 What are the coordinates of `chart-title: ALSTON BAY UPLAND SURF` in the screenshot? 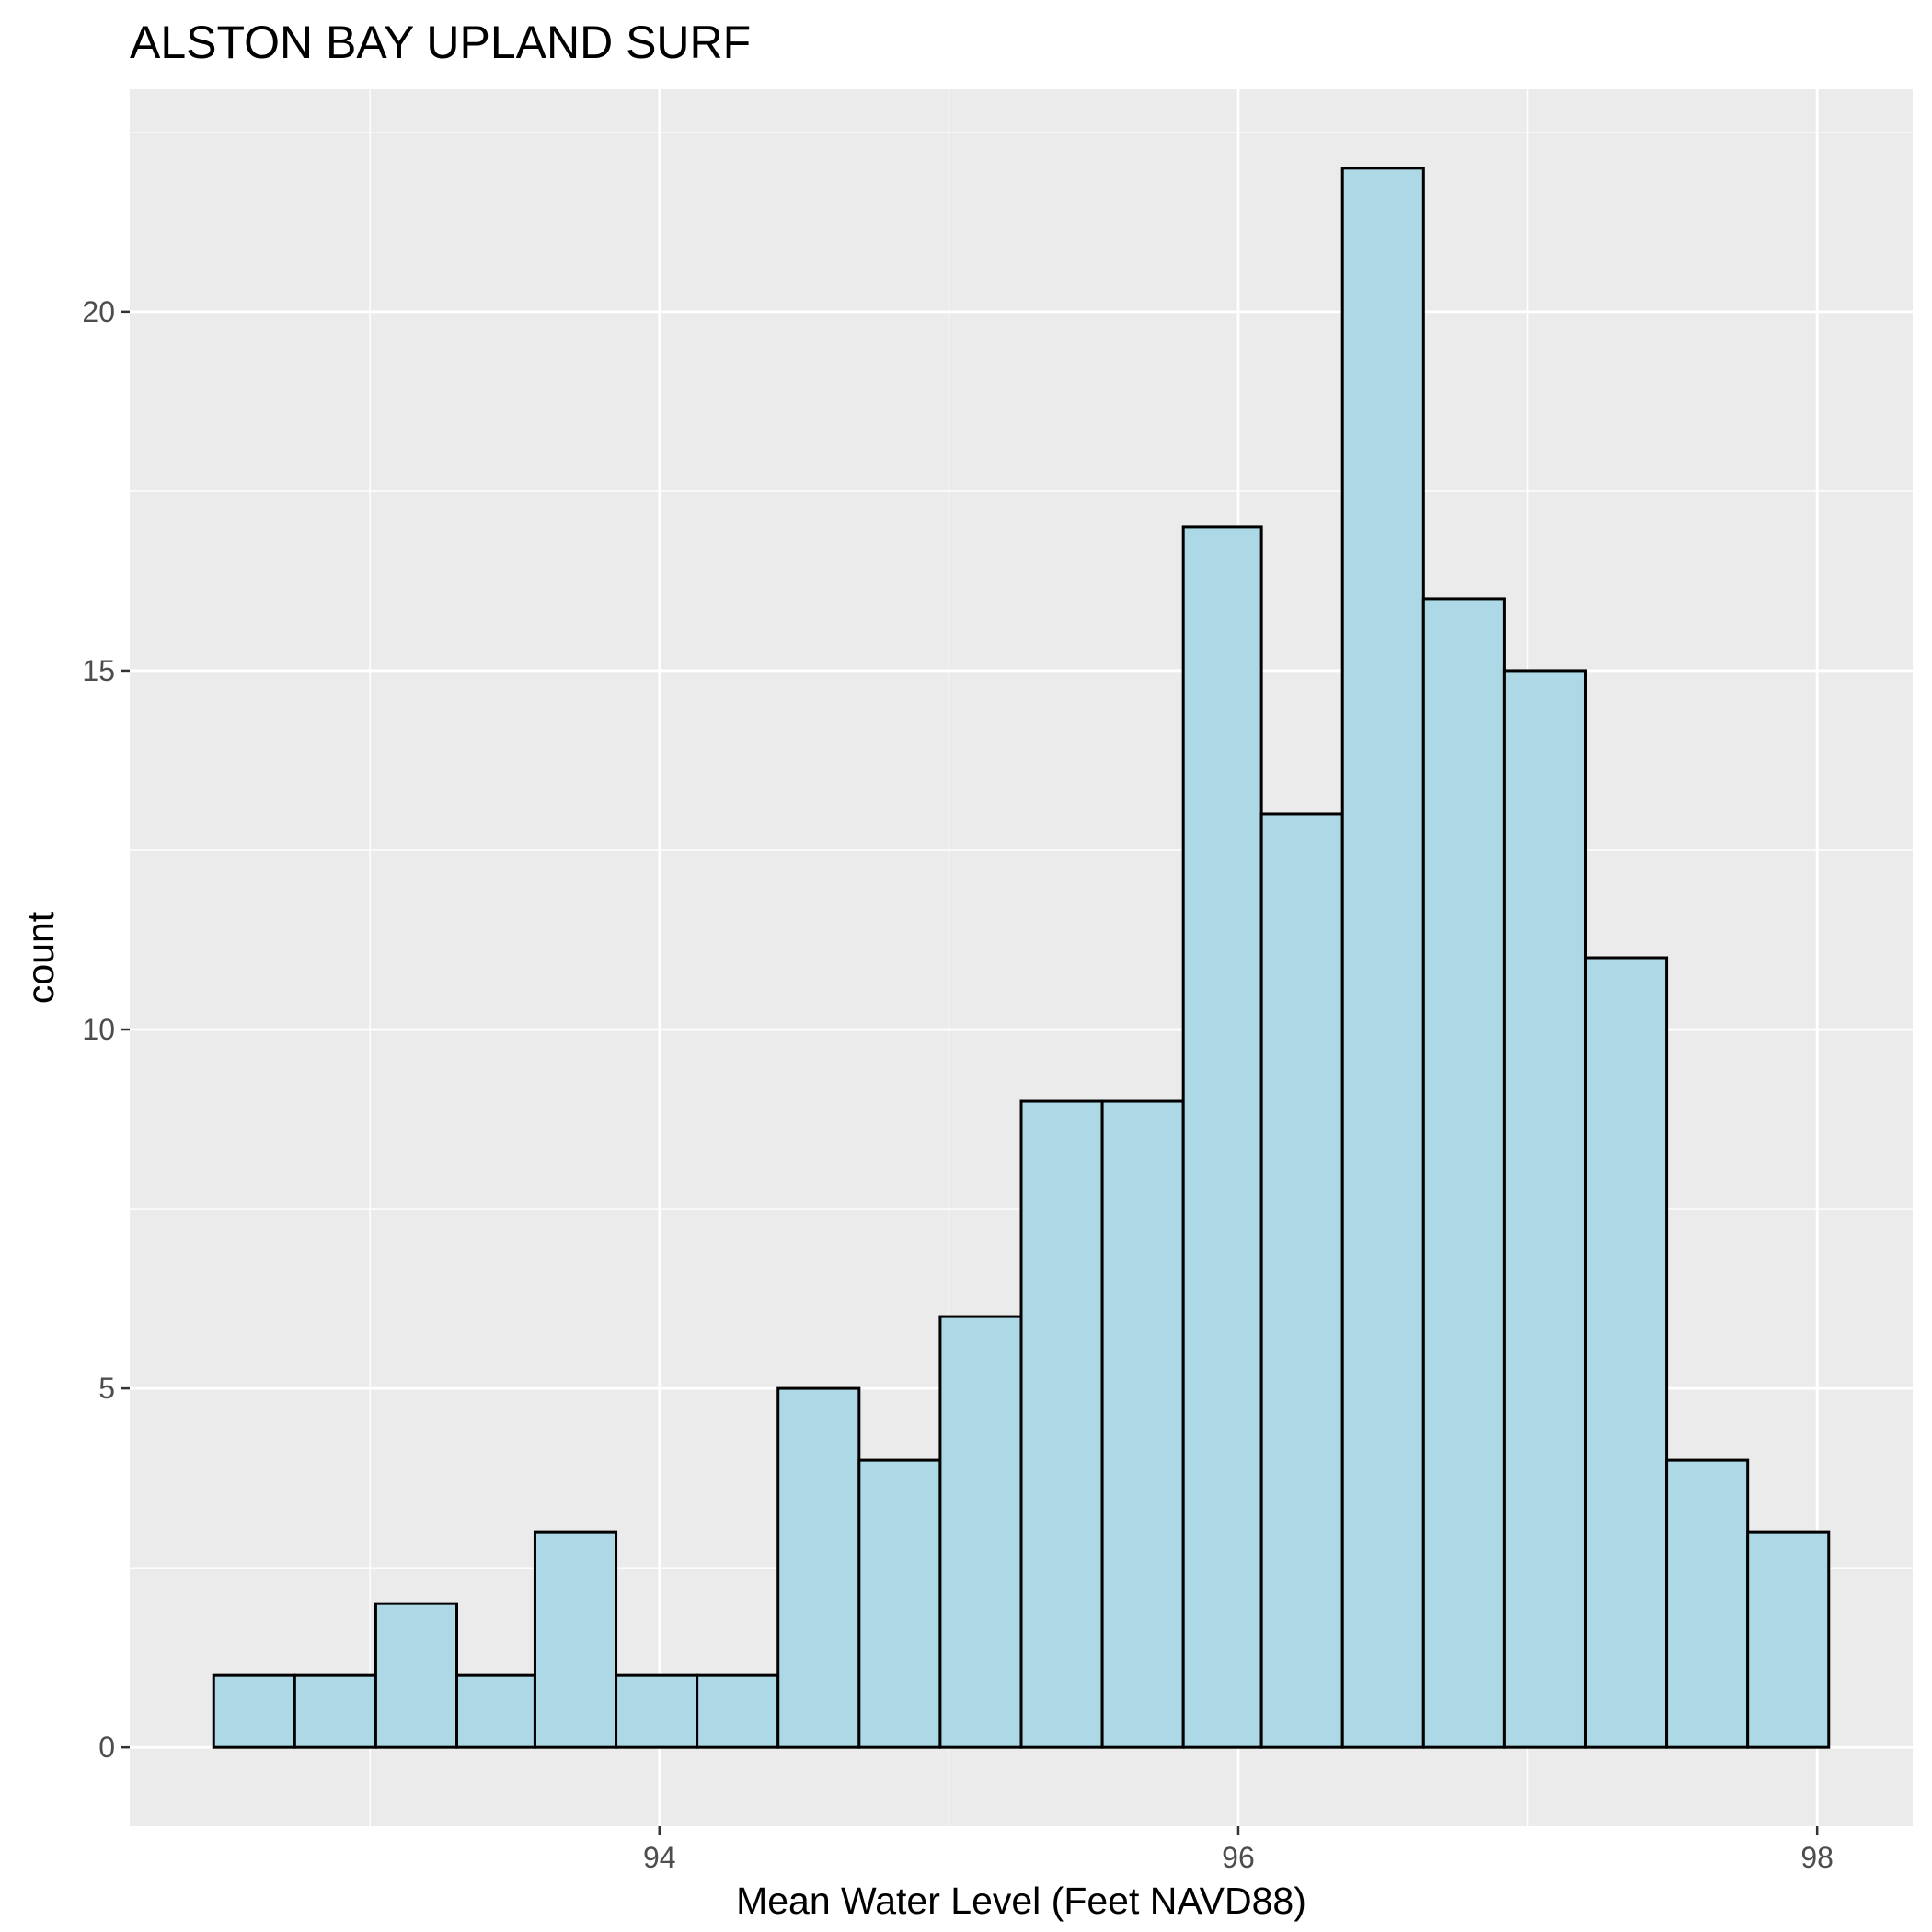 It's located at (440, 42).